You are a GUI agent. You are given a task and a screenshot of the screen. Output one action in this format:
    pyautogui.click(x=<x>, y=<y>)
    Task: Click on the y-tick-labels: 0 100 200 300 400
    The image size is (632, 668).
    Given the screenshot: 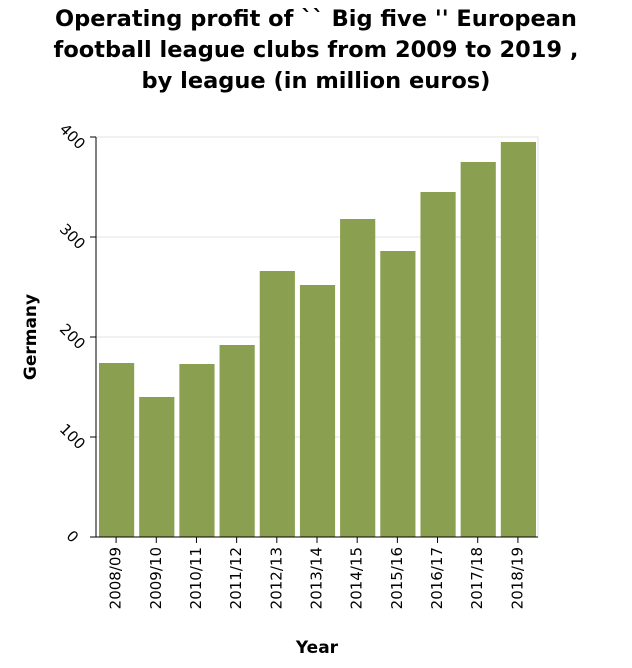 What is the action you would take?
    pyautogui.click(x=72, y=333)
    